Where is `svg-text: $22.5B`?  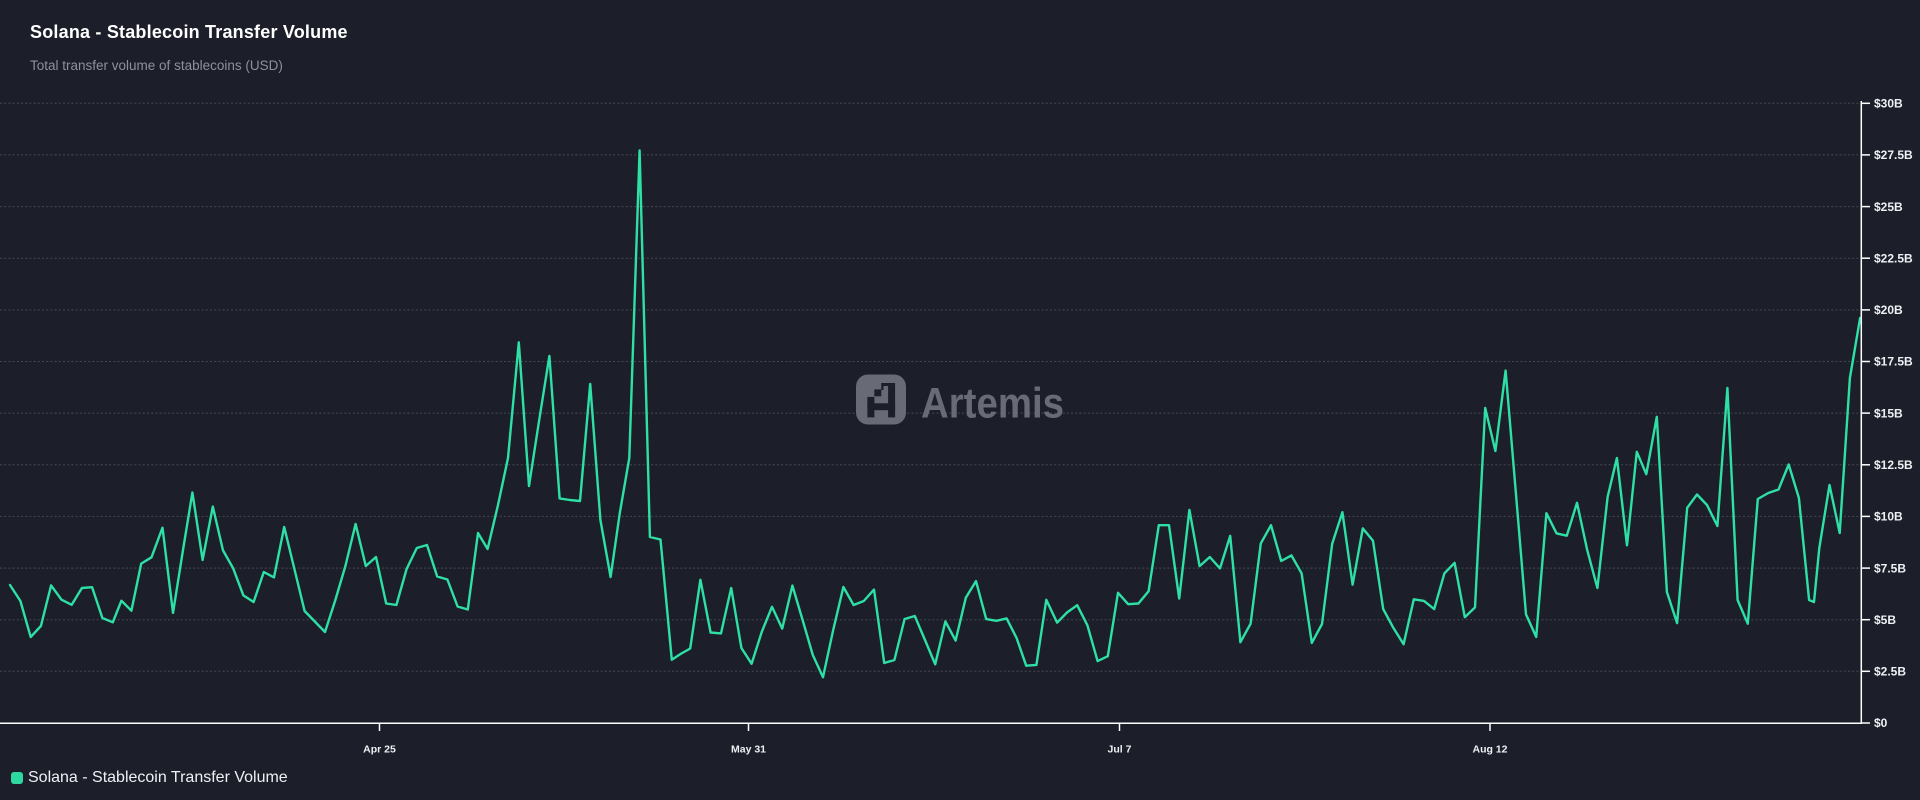 svg-text: $22.5B is located at coordinates (1893, 258).